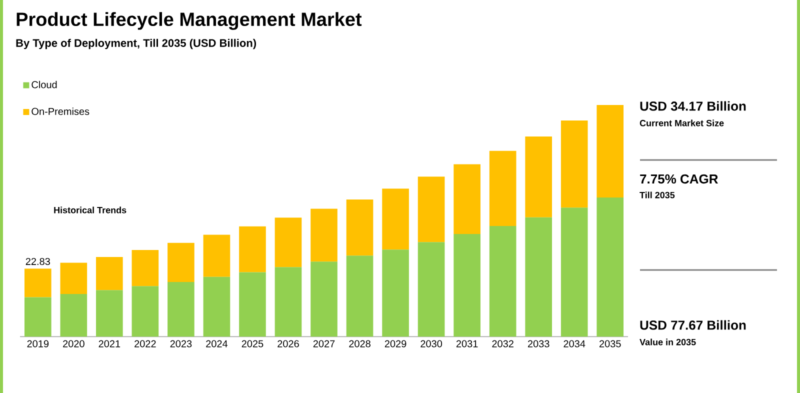 The height and width of the screenshot is (393, 800). What do you see at coordinates (109, 344) in the screenshot?
I see `x-tick-label: 2021` at bounding box center [109, 344].